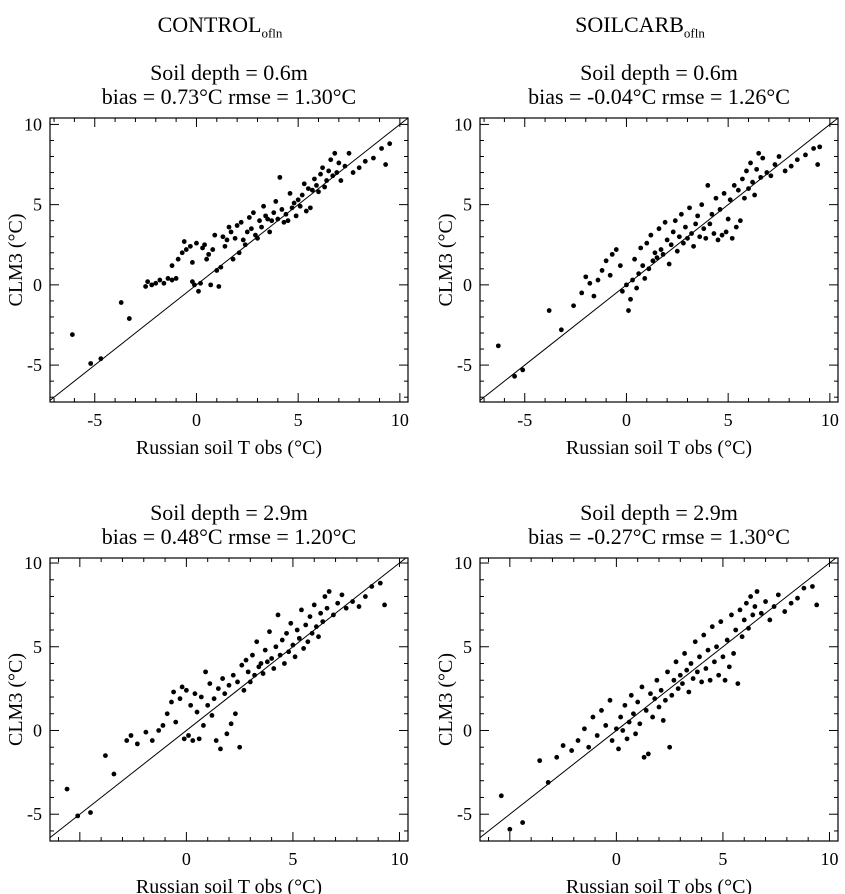 The width and height of the screenshot is (845, 894). I want to click on panel-title: Soil depth = 2.9m, so click(229, 512).